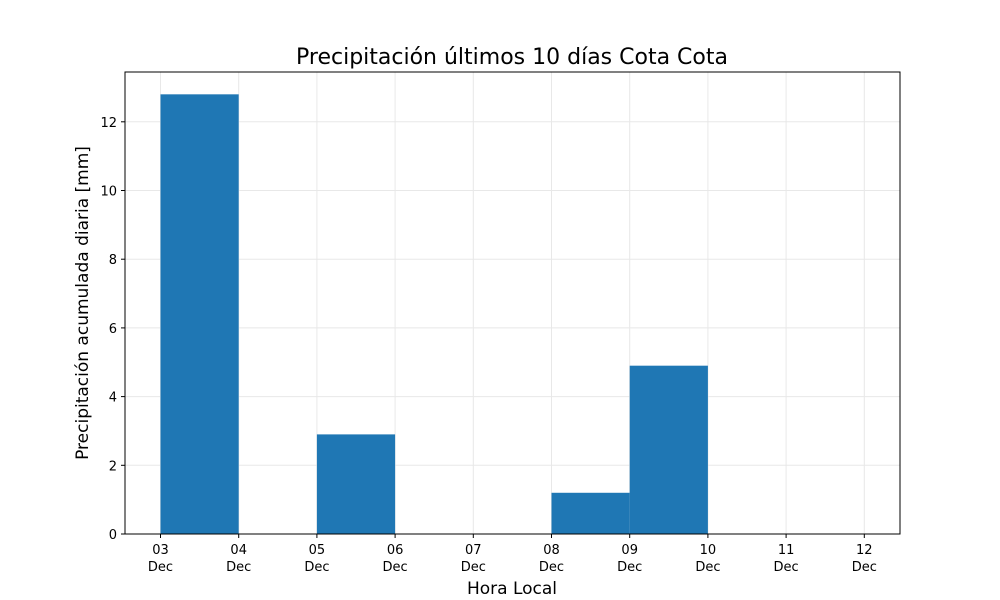  I want to click on x-tick-day: 05, so click(317, 550).